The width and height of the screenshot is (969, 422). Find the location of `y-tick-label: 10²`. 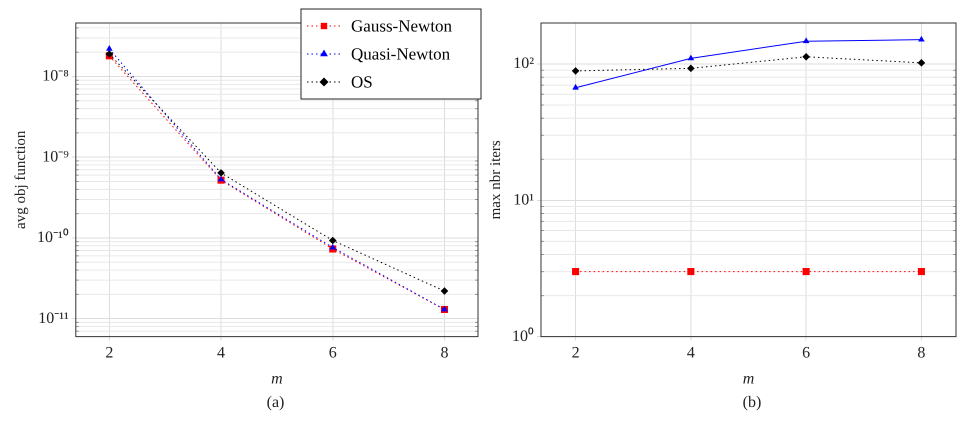

y-tick-label: 10² is located at coordinates (523, 63).